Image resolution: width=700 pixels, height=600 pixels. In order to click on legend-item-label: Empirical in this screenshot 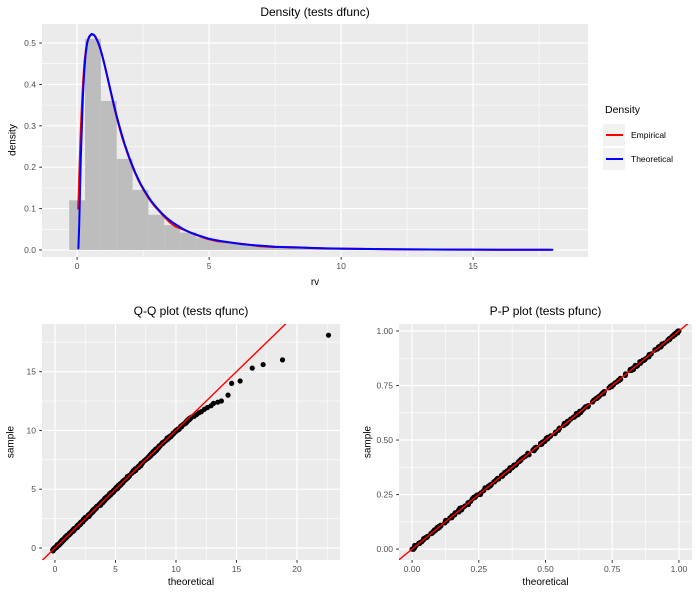, I will do `click(648, 135)`.